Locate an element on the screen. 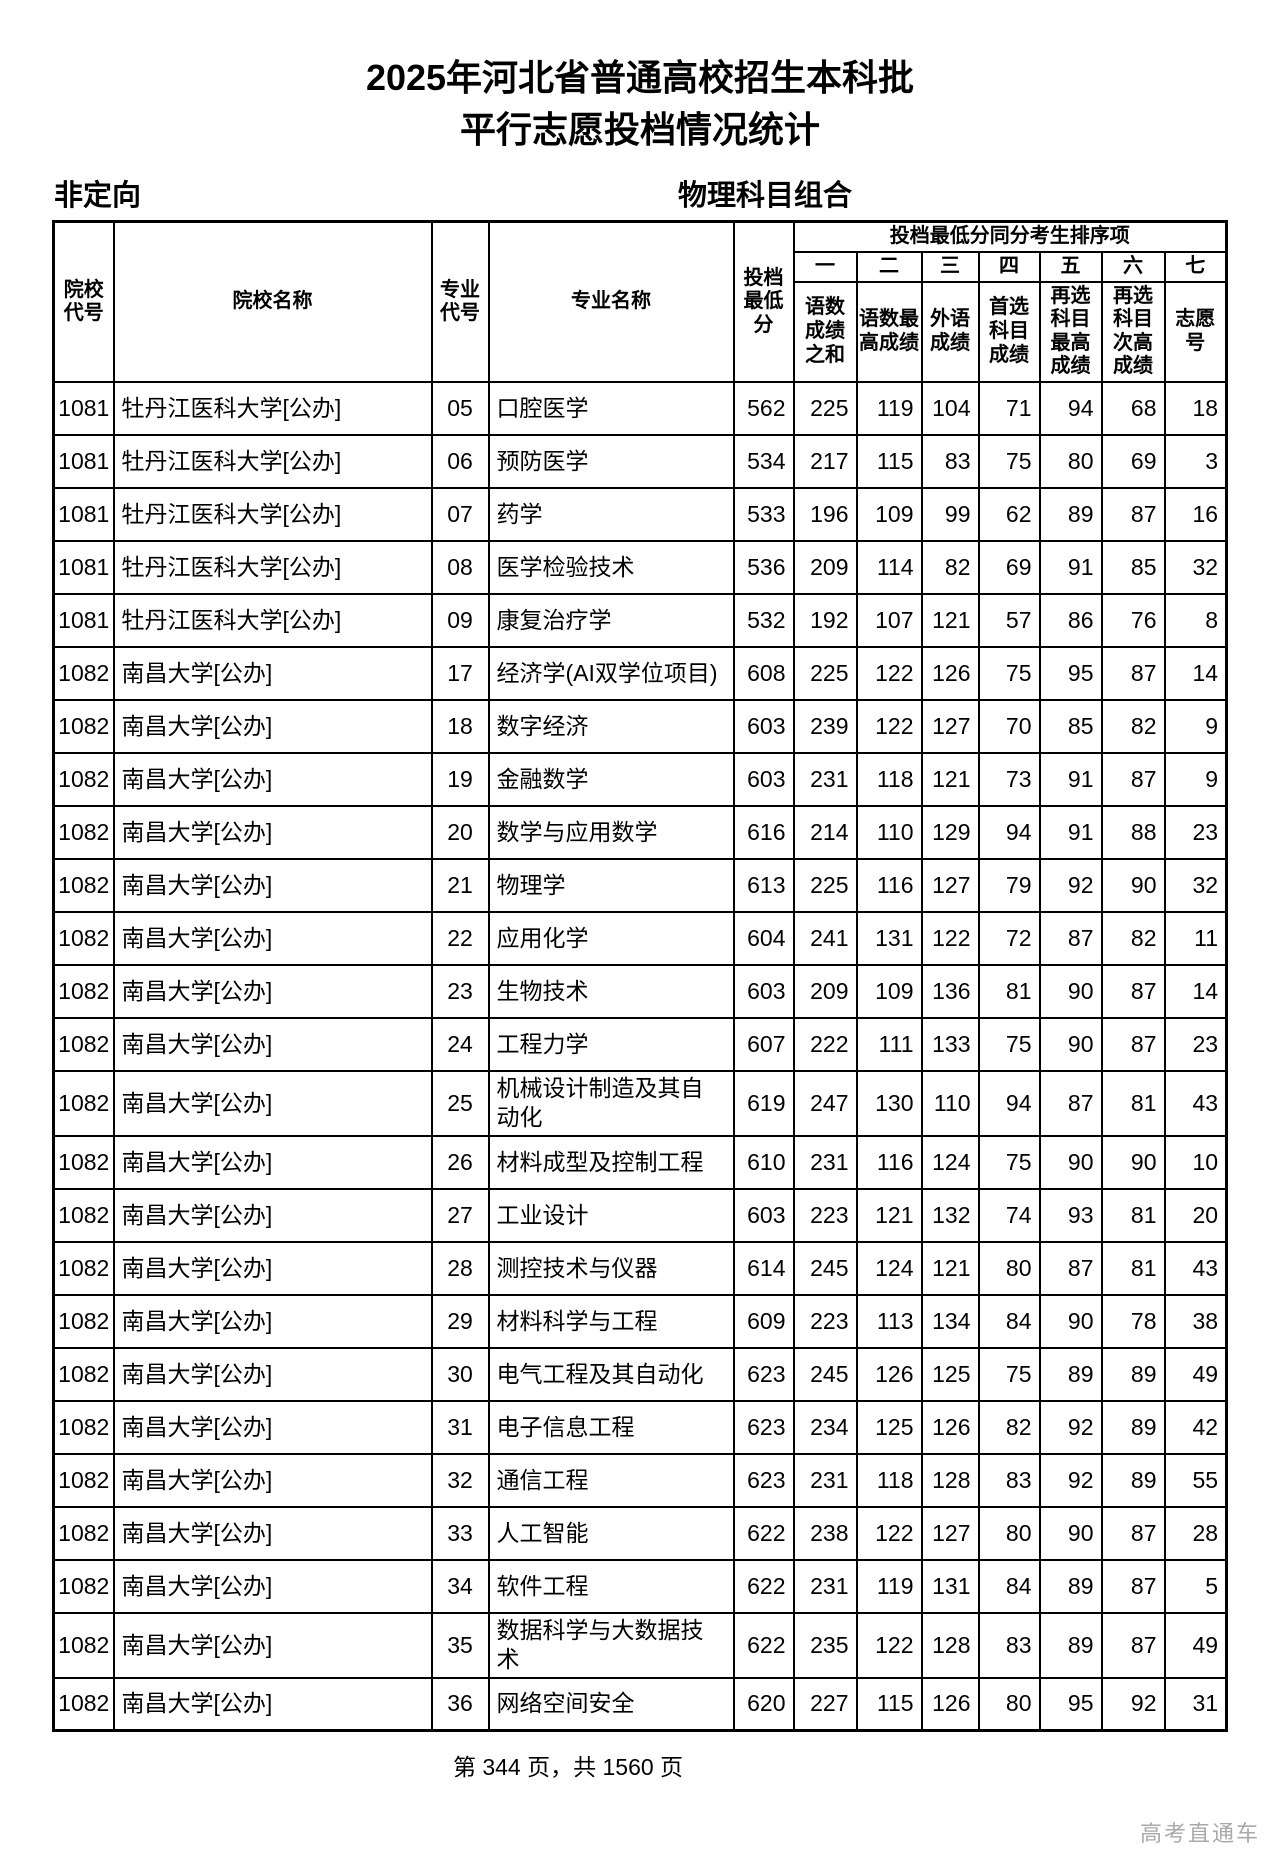  tiebreak-label-5: 再选科目最高成绩 is located at coordinates (1070, 331).